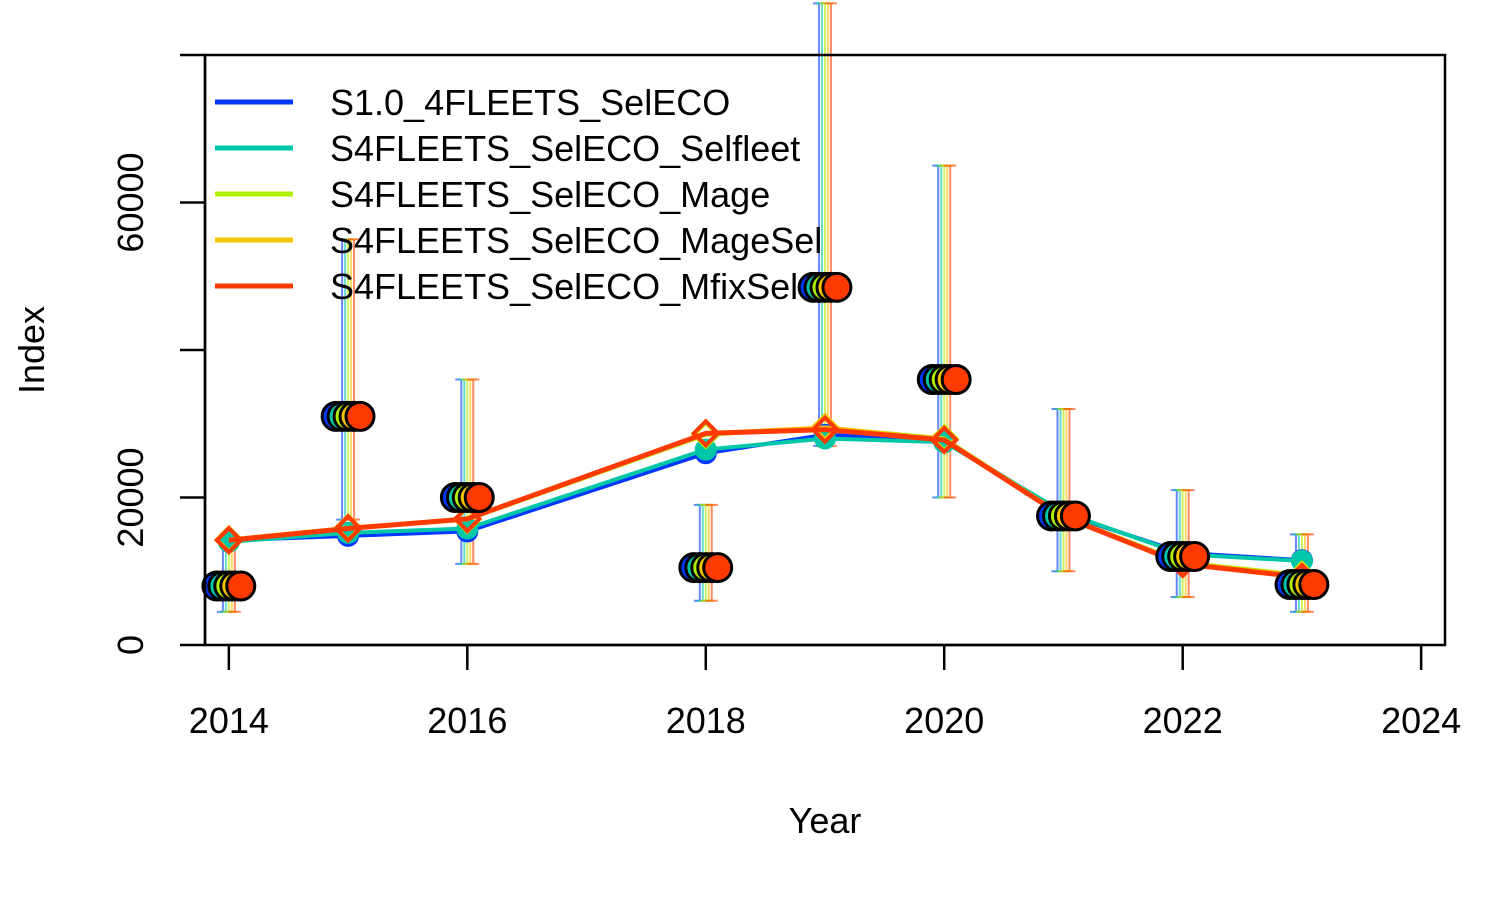 The height and width of the screenshot is (900, 1500). Describe the element at coordinates (530, 102) in the screenshot. I see `legend-label: S1.0_4FLEETS_SelECO` at that location.